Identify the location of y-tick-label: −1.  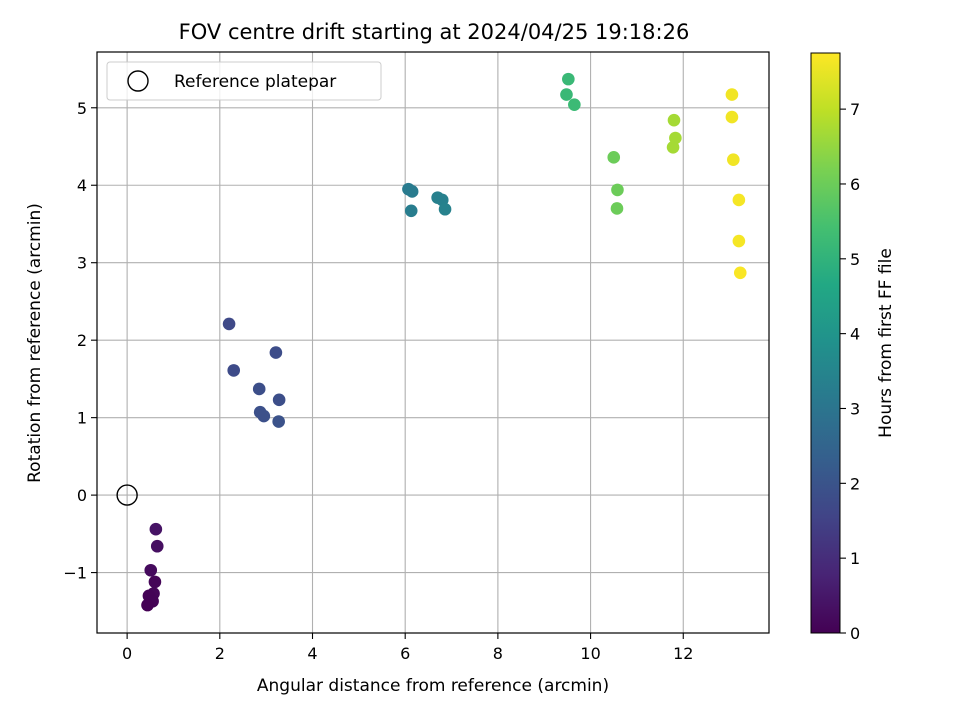
(75, 573).